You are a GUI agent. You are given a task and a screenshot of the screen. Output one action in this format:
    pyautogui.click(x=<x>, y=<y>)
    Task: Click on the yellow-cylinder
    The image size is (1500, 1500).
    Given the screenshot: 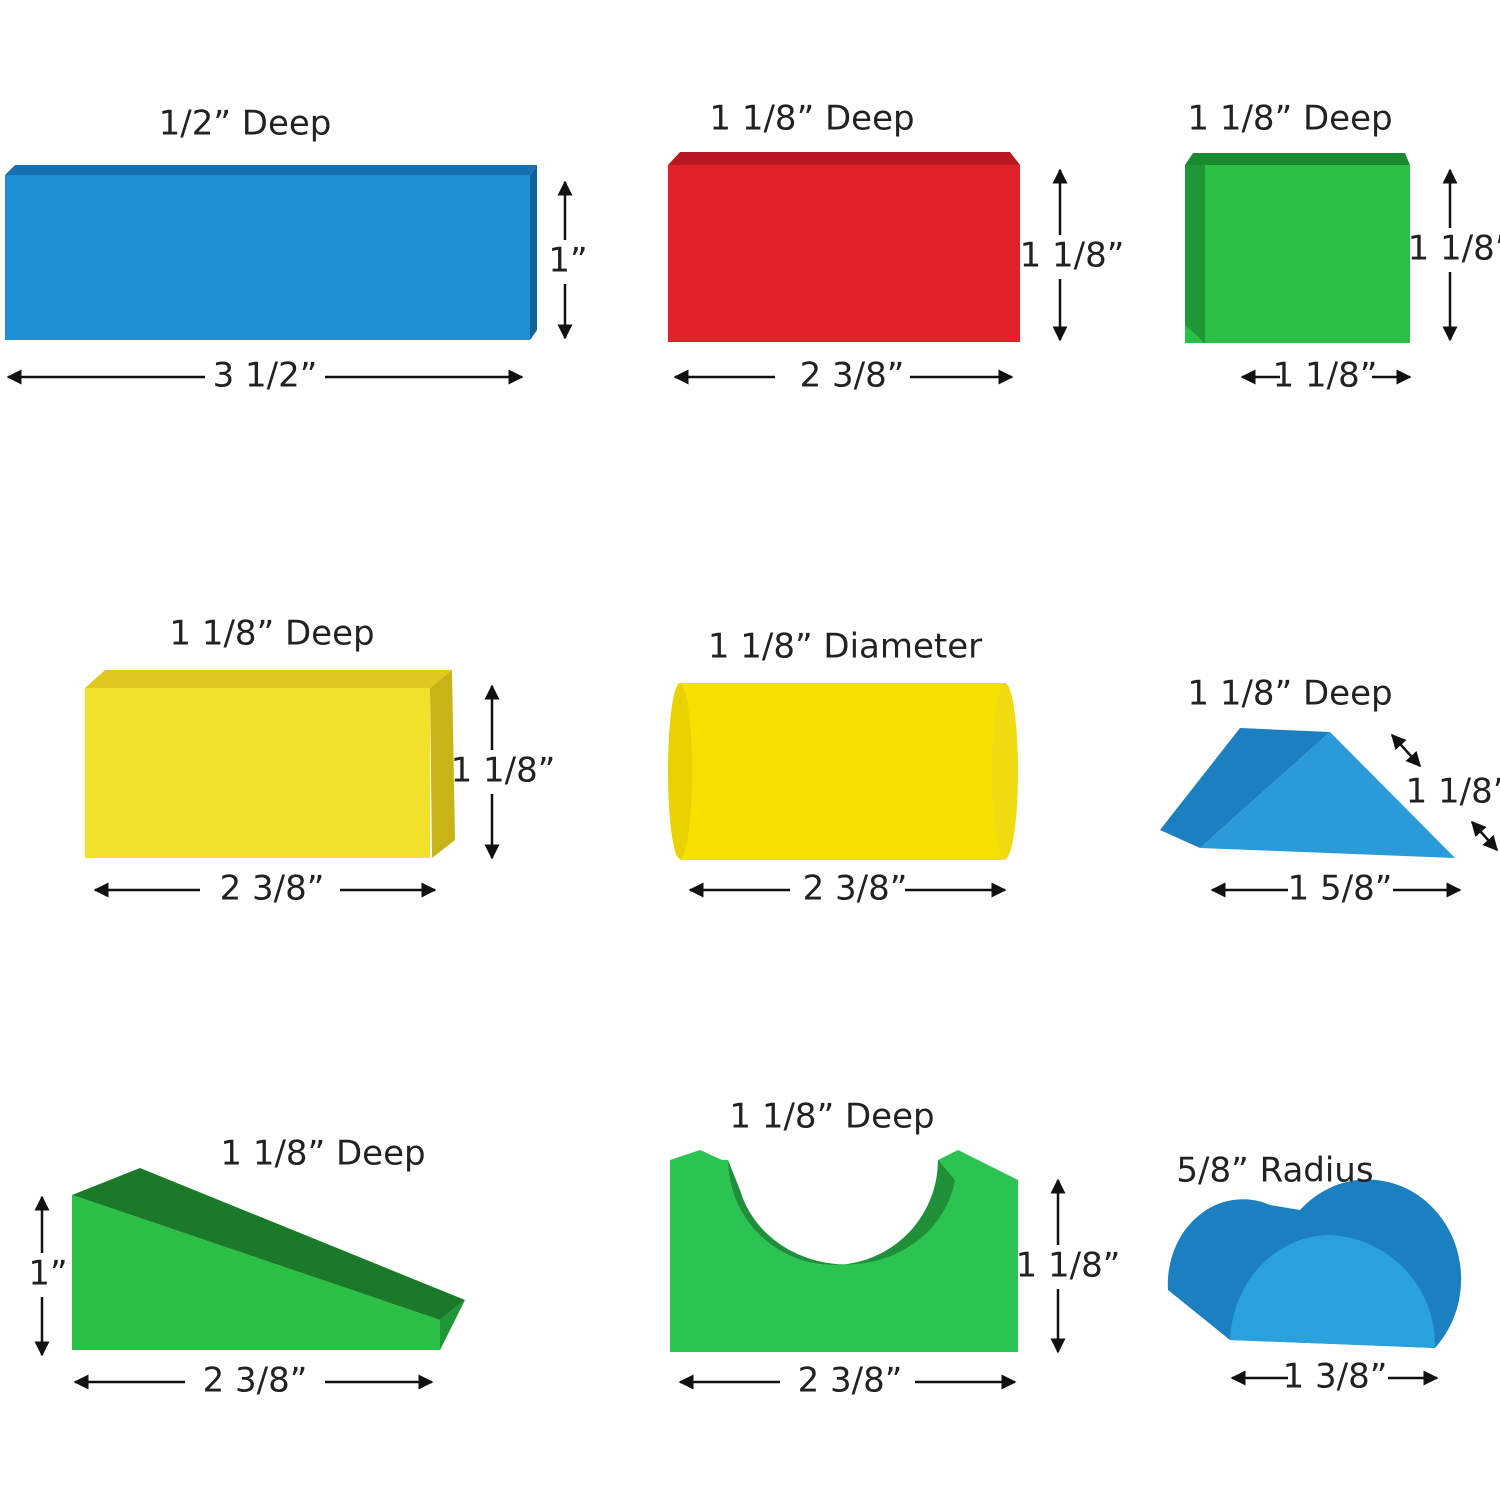 What is the action you would take?
    pyautogui.click(x=843, y=771)
    